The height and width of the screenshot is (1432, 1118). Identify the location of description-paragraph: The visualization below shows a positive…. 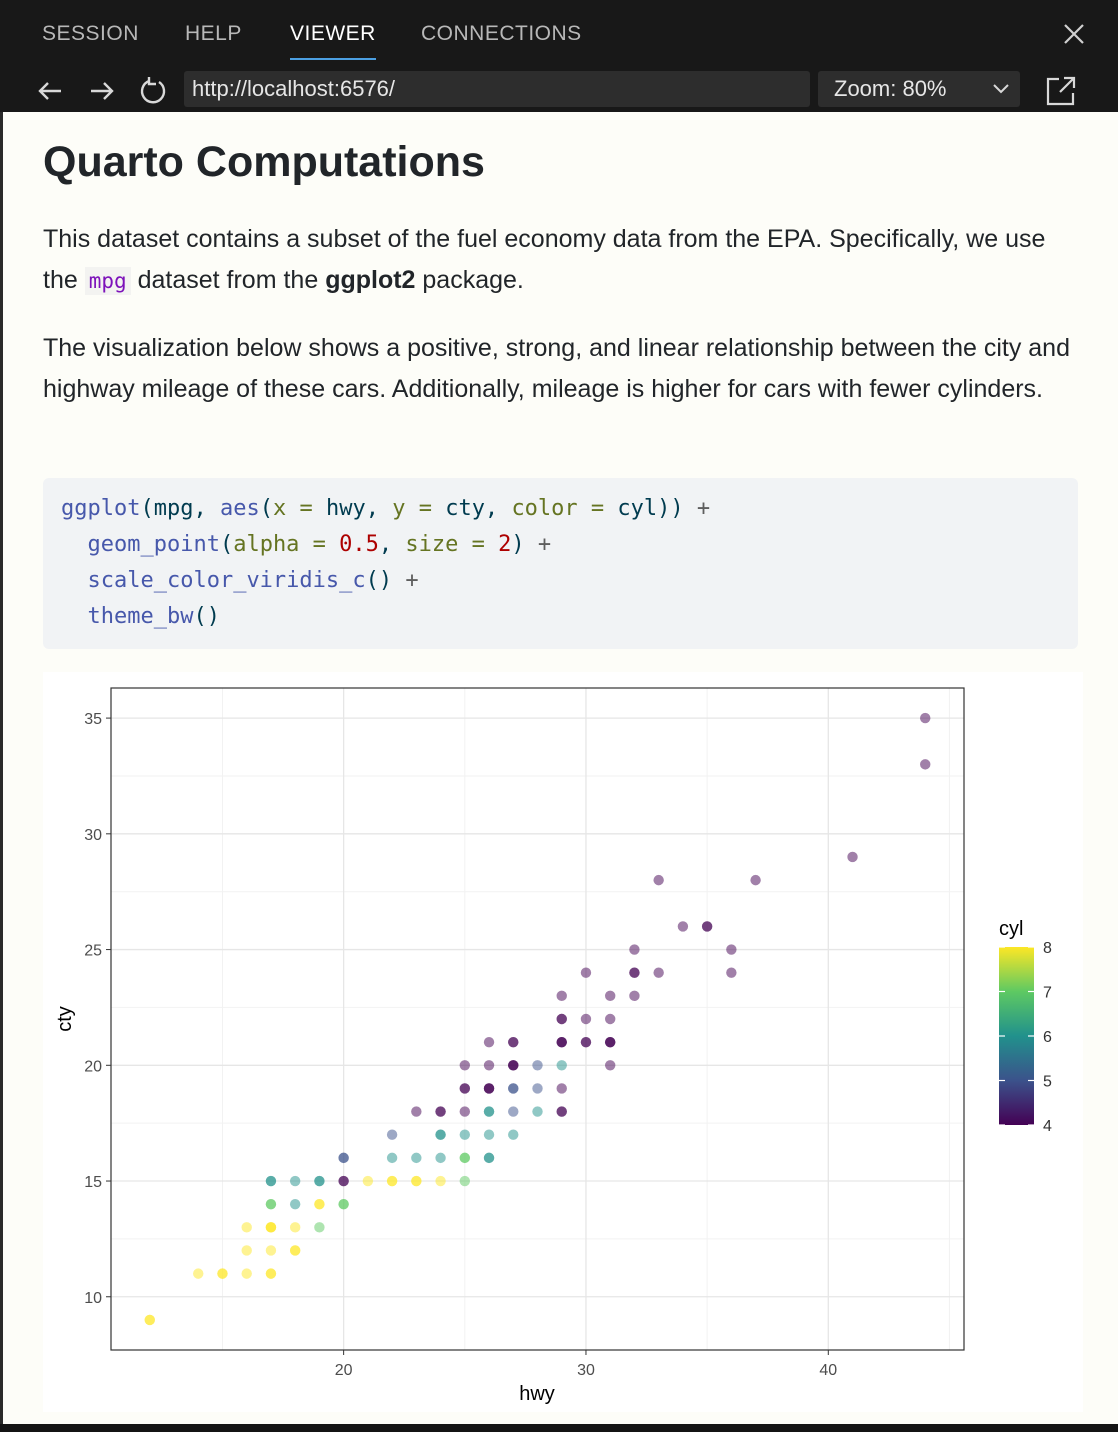
(556, 368).